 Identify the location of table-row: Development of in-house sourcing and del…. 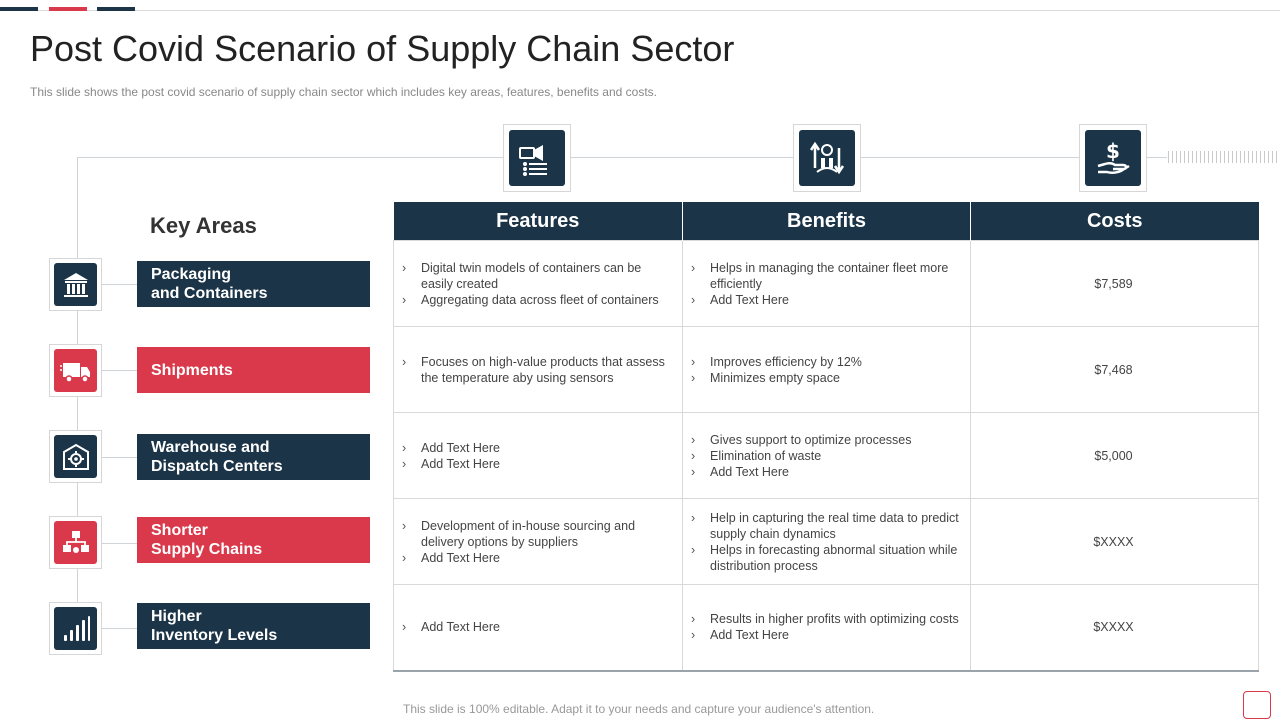
(826, 541).